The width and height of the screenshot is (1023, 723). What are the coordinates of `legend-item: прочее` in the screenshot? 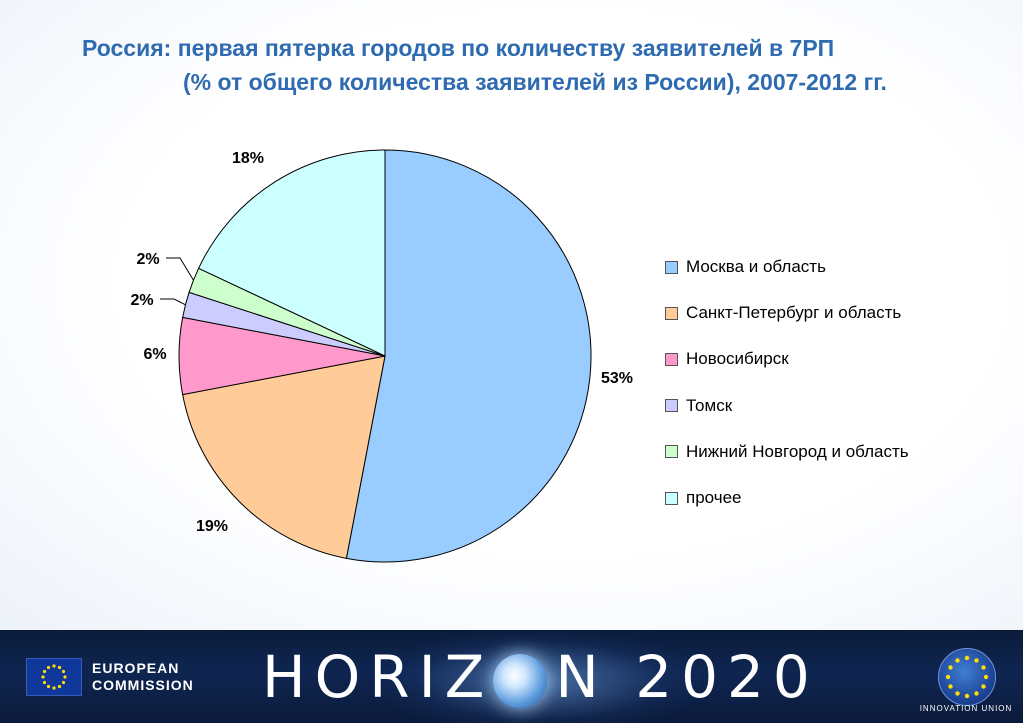 It's located at (835, 498).